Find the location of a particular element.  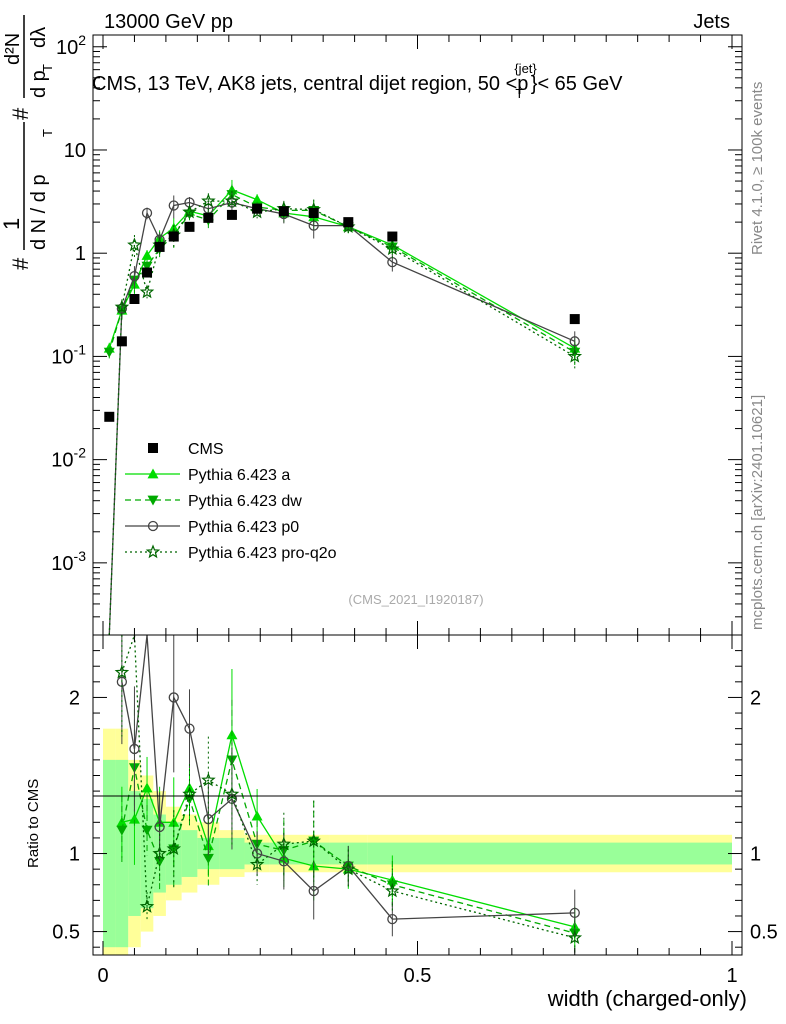

ratio-tick-label-right-0: 0.5 is located at coordinates (764, 933).